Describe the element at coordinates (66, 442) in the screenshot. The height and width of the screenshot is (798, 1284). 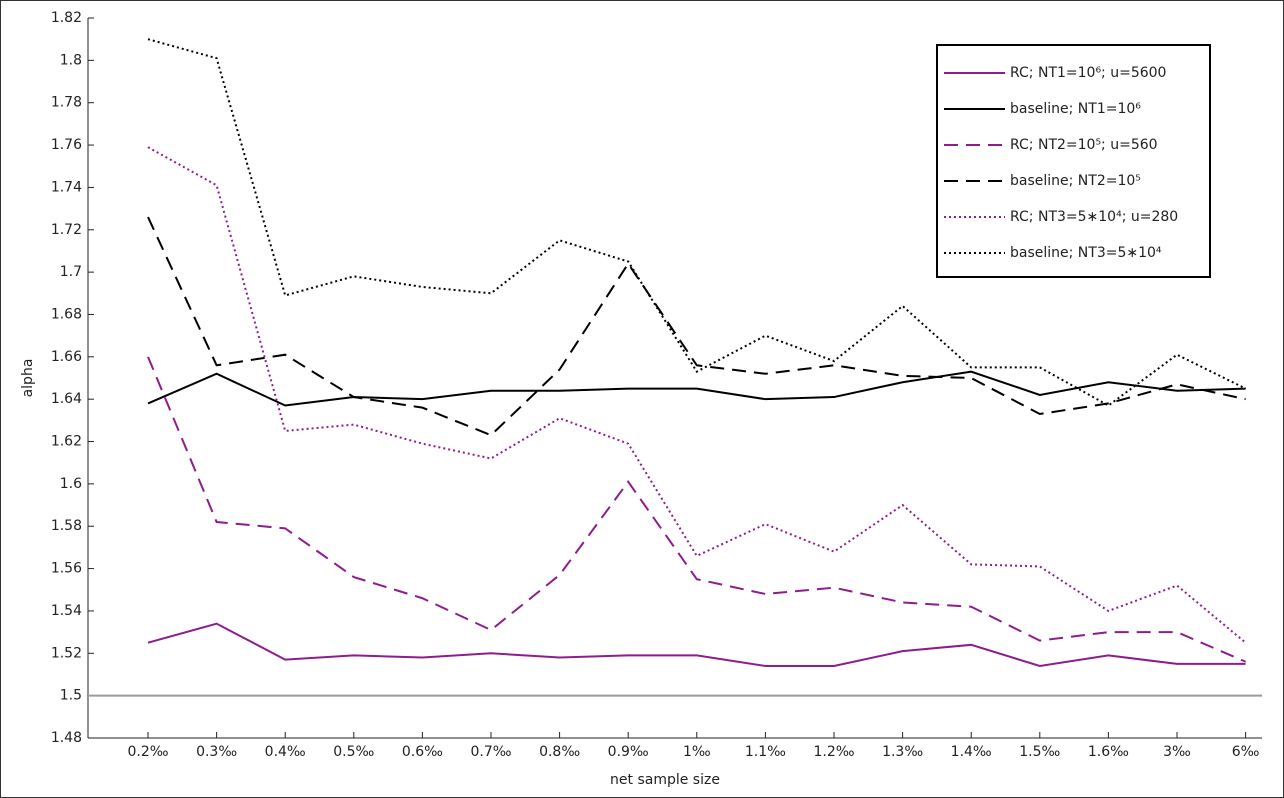
I see `y-tick-label: 1.62` at that location.